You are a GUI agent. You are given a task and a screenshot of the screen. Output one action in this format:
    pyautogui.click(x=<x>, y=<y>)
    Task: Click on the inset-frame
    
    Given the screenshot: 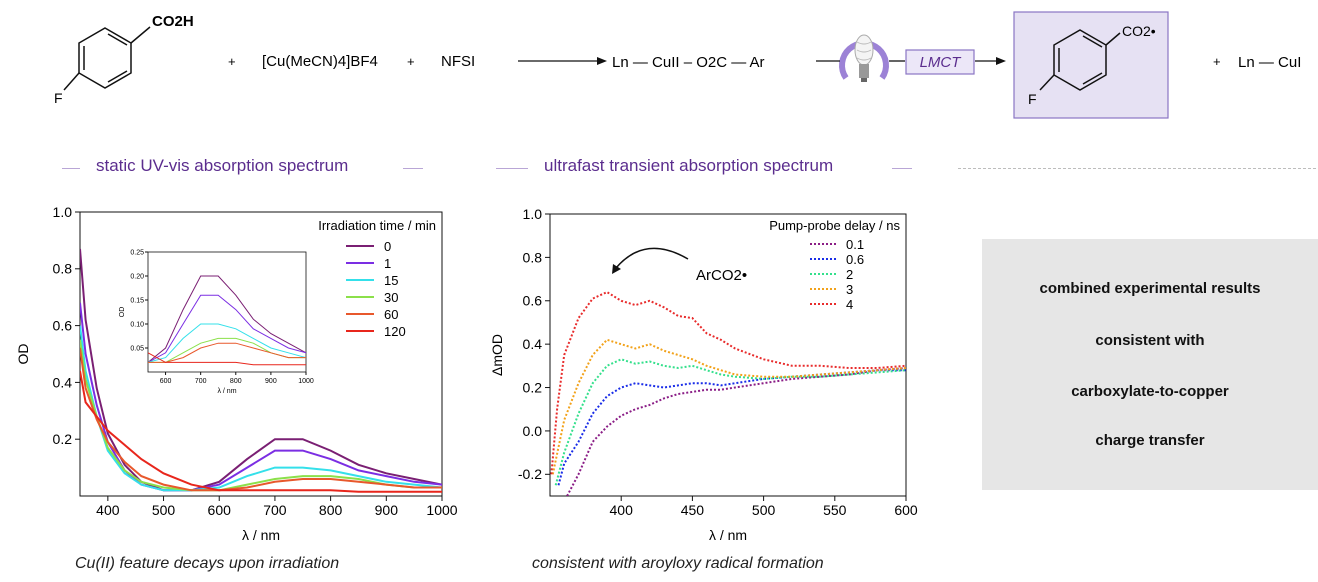 What is the action you would take?
    pyautogui.click(x=227, y=312)
    